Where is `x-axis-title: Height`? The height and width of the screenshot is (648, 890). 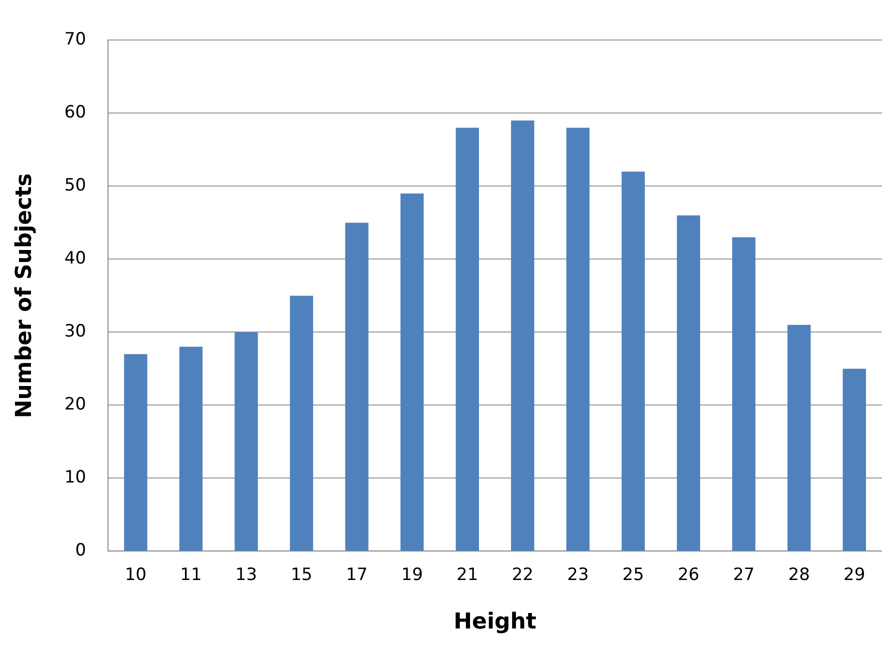
x-axis-title: Height is located at coordinates (495, 622).